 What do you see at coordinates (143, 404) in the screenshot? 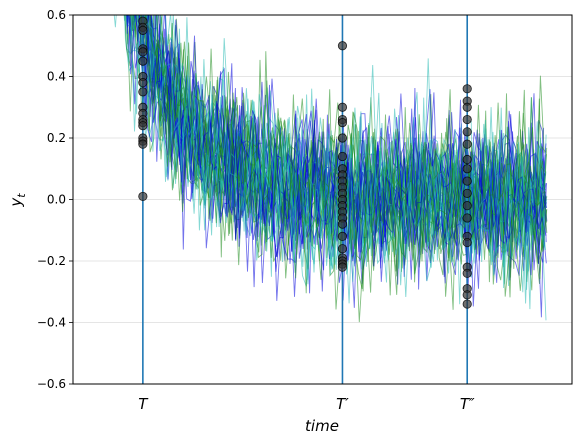
I see `vertical-marker-label: T` at bounding box center [143, 404].